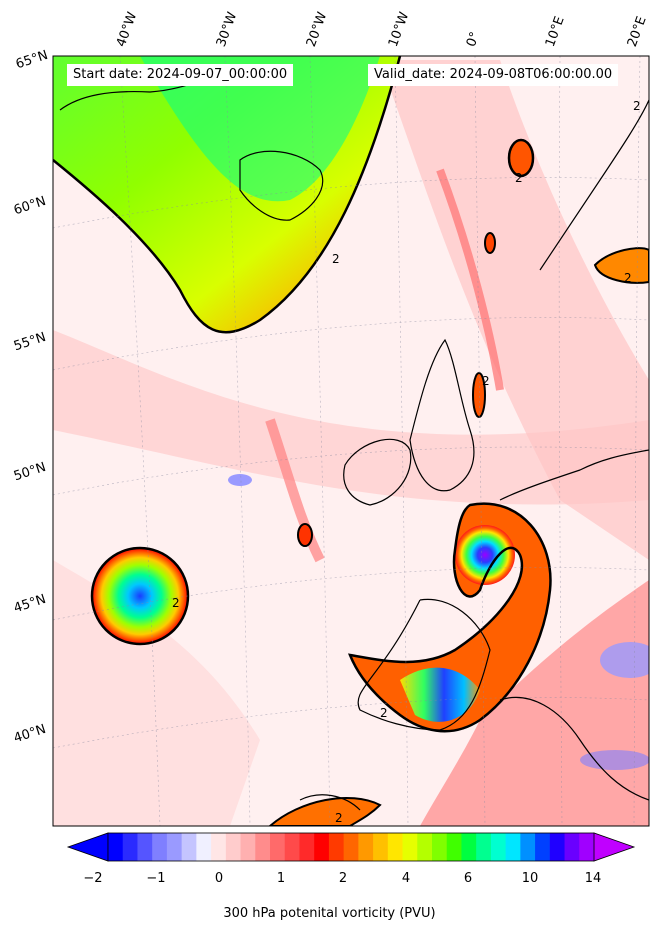  Describe the element at coordinates (219, 878) in the screenshot. I see `colorbar-tick: 0` at that location.